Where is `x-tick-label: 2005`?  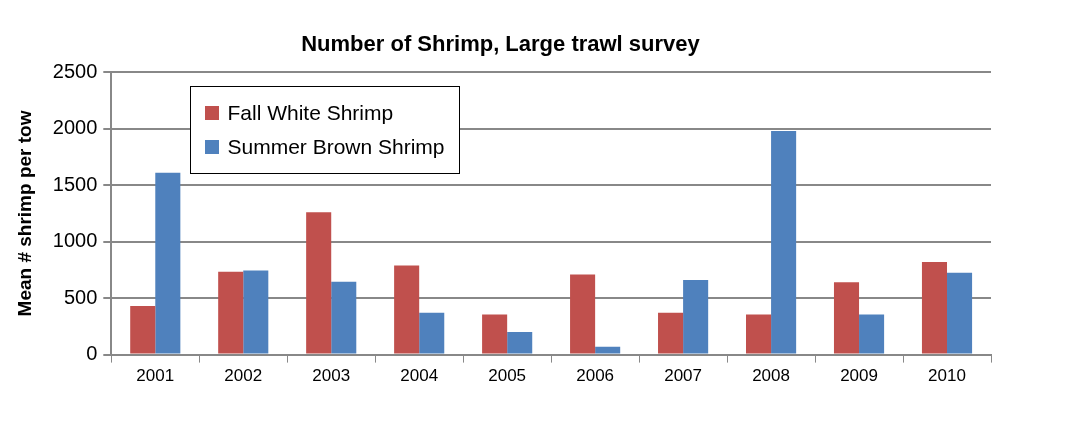
x-tick-label: 2005 is located at coordinates (507, 376).